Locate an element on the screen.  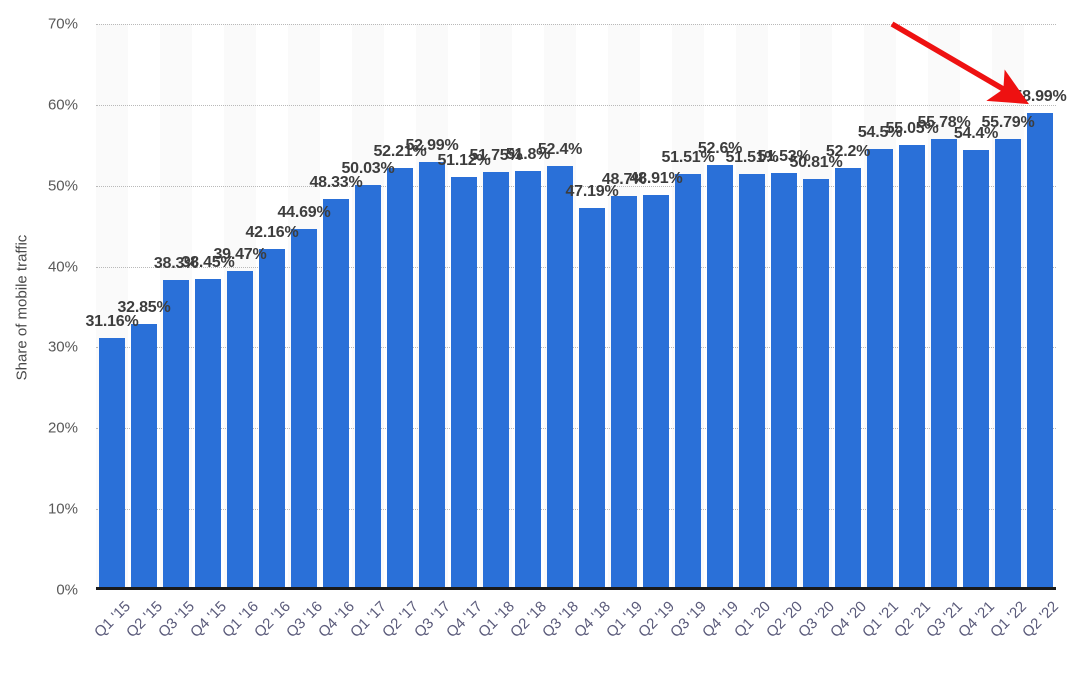
bar-value-label: 31.16% is located at coordinates (112, 322).